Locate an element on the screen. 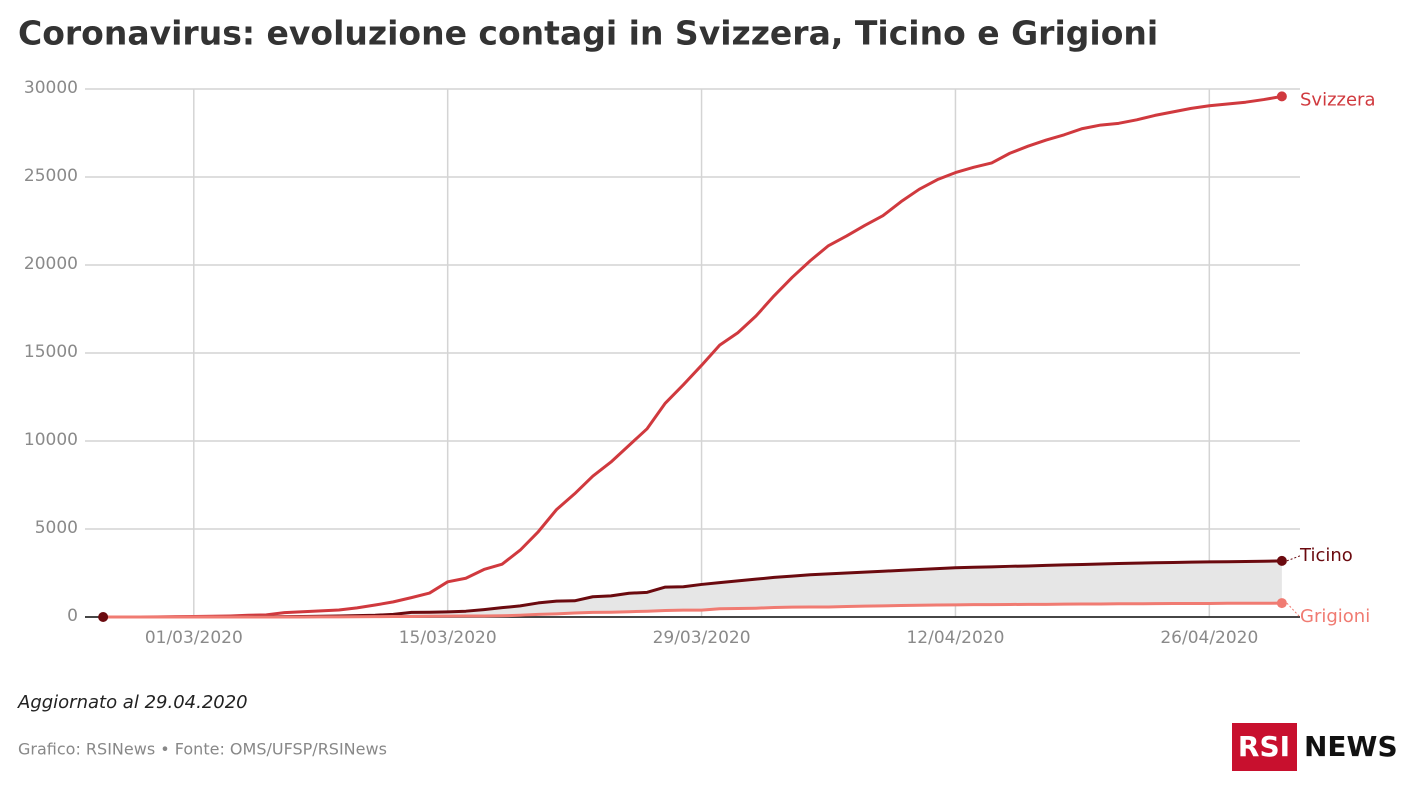 This screenshot has width=1408, height=792. area-fill is located at coordinates (692, 588).